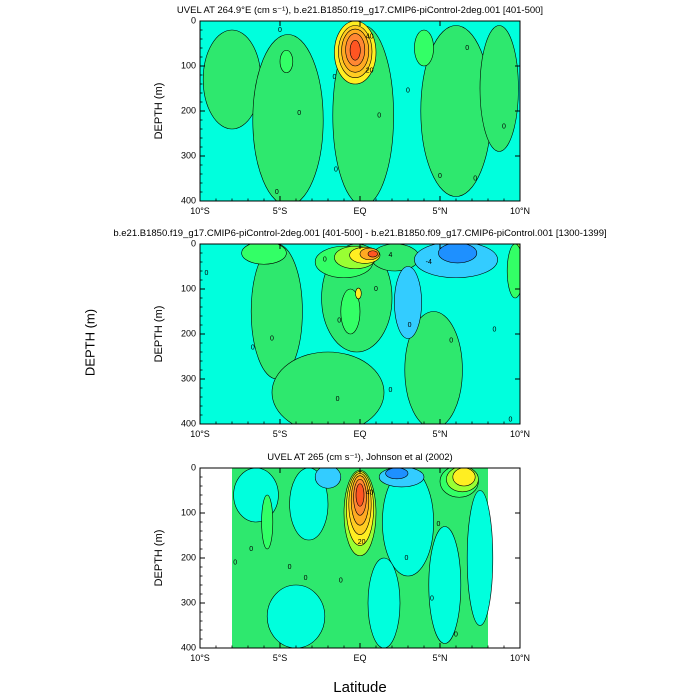 Image resolution: width=700 pixels, height=700 pixels. Describe the element at coordinates (360, 687) in the screenshot. I see `figure-xlabel: Latitude` at that location.